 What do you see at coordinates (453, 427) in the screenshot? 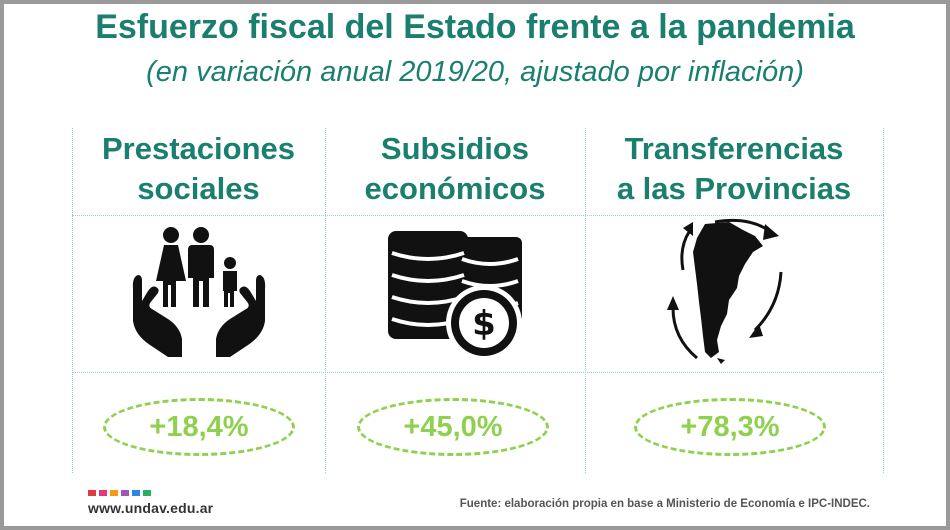
I see `value-badge-subsidios: +45,0%` at bounding box center [453, 427].